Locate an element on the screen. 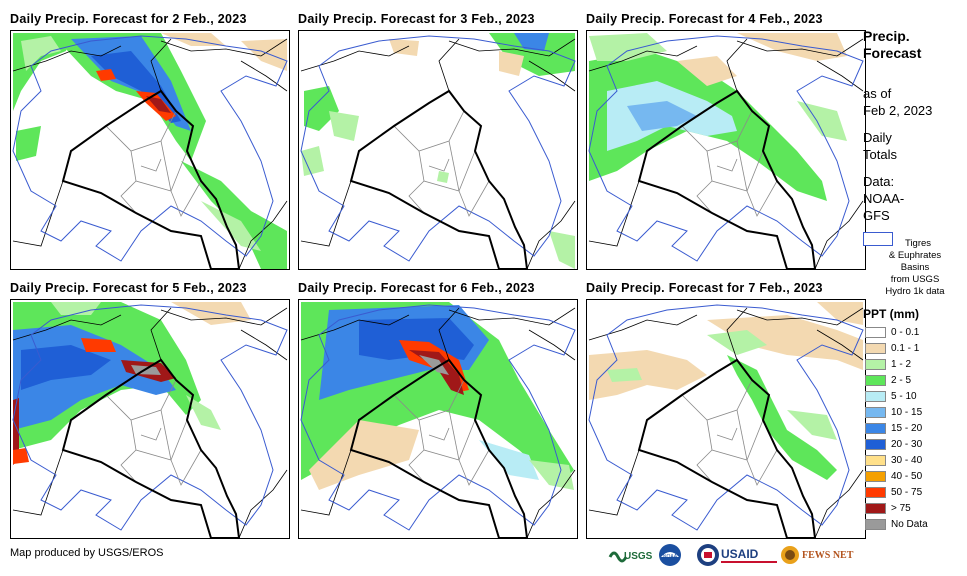 This screenshot has width=967, height=576. forecast-panel-feb3: Daily Precip. Forecast for 3 Feb., 2023 is located at coordinates (438, 142).